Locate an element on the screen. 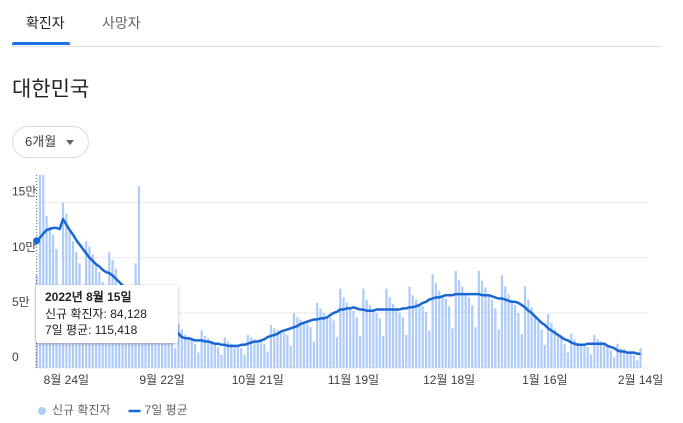 Image resolution: width=683 pixels, height=423 pixels. hover-dot is located at coordinates (37, 241).